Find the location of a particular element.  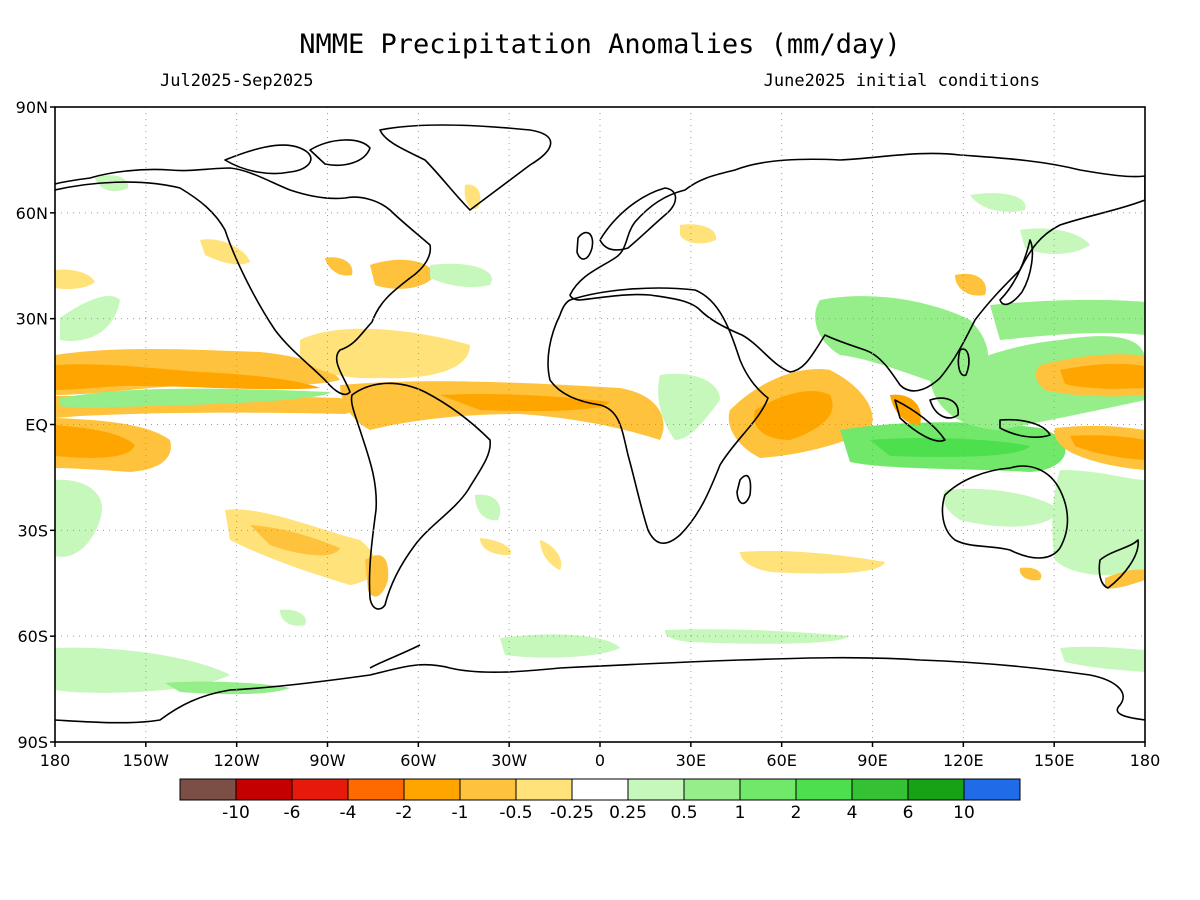

lon-tick-label: 60E is located at coordinates (781, 760).